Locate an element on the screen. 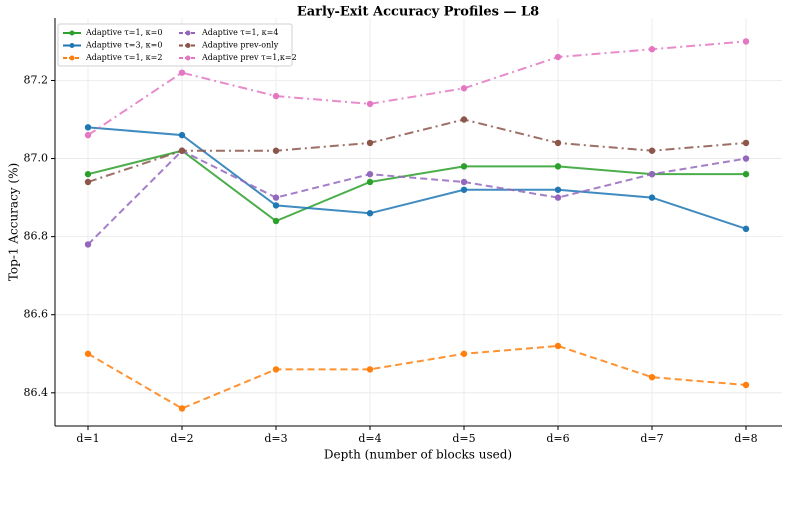 The height and width of the screenshot is (513, 789). y-axis-label: Top-1 Accuracy (%) is located at coordinates (14, 222).